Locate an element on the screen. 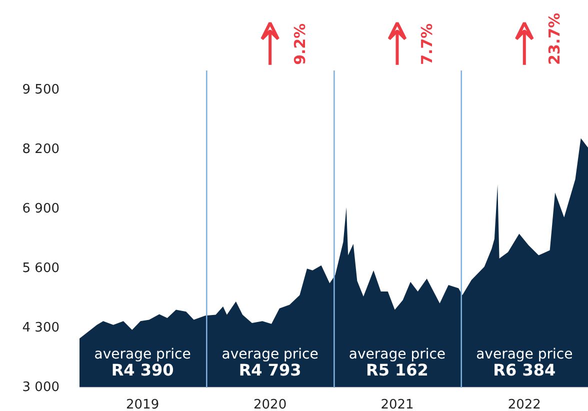  y-tick-label: 9 500 is located at coordinates (41, 90).